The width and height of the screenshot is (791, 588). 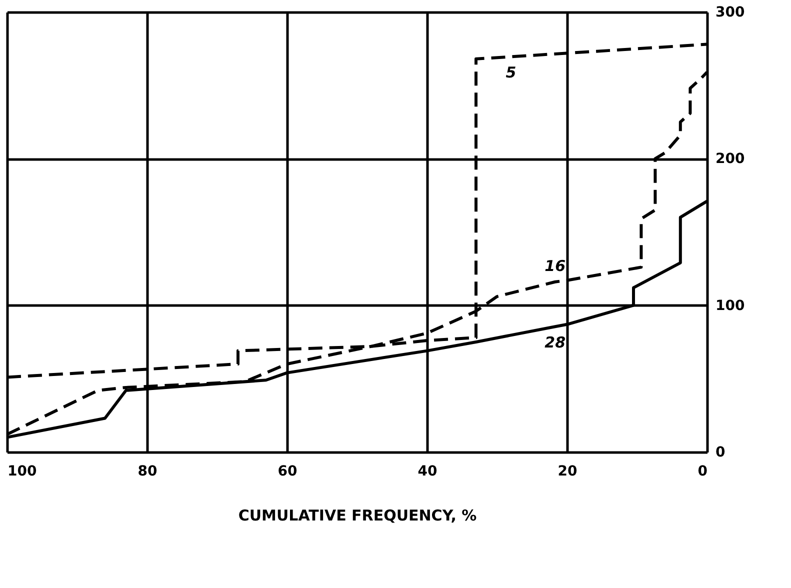 What do you see at coordinates (357, 515) in the screenshot?
I see `x-axis-title: CUMULATIVE FREQUENCY, %` at bounding box center [357, 515].